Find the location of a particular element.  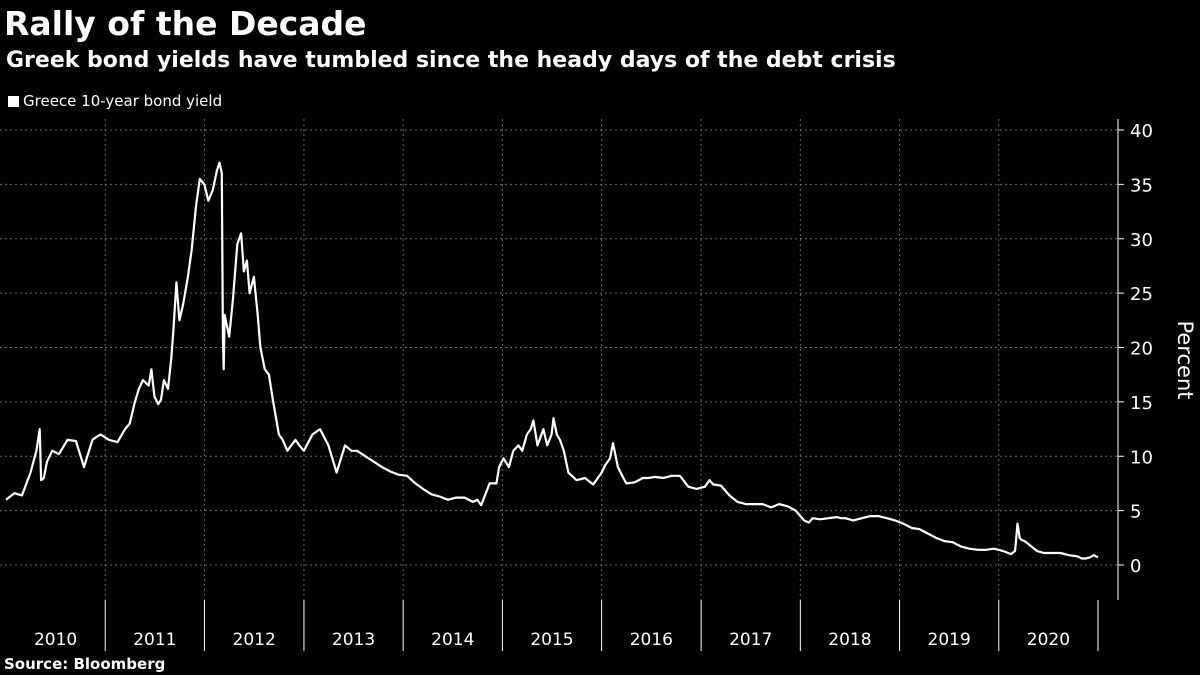

chart-title: Rally of the Decade is located at coordinates (185, 23).